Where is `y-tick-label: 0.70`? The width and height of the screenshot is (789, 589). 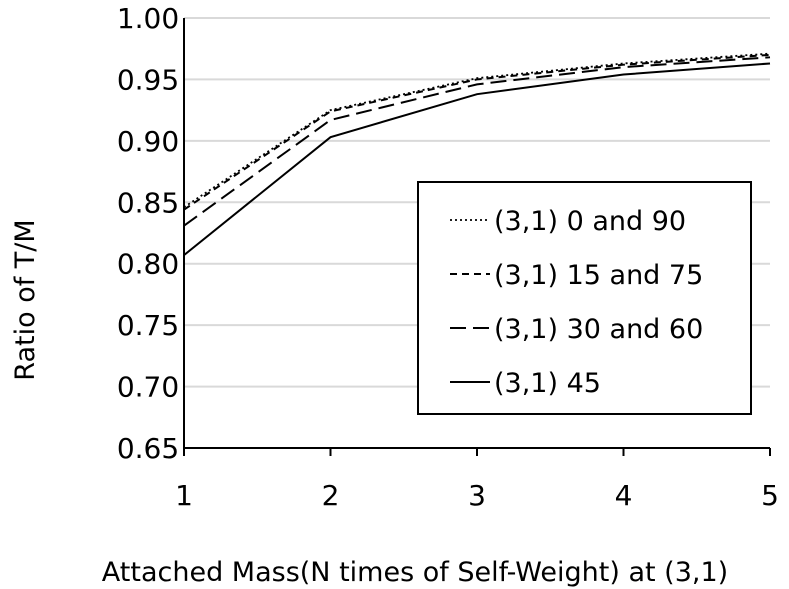
y-tick-label: 0.70 is located at coordinates (148, 387).